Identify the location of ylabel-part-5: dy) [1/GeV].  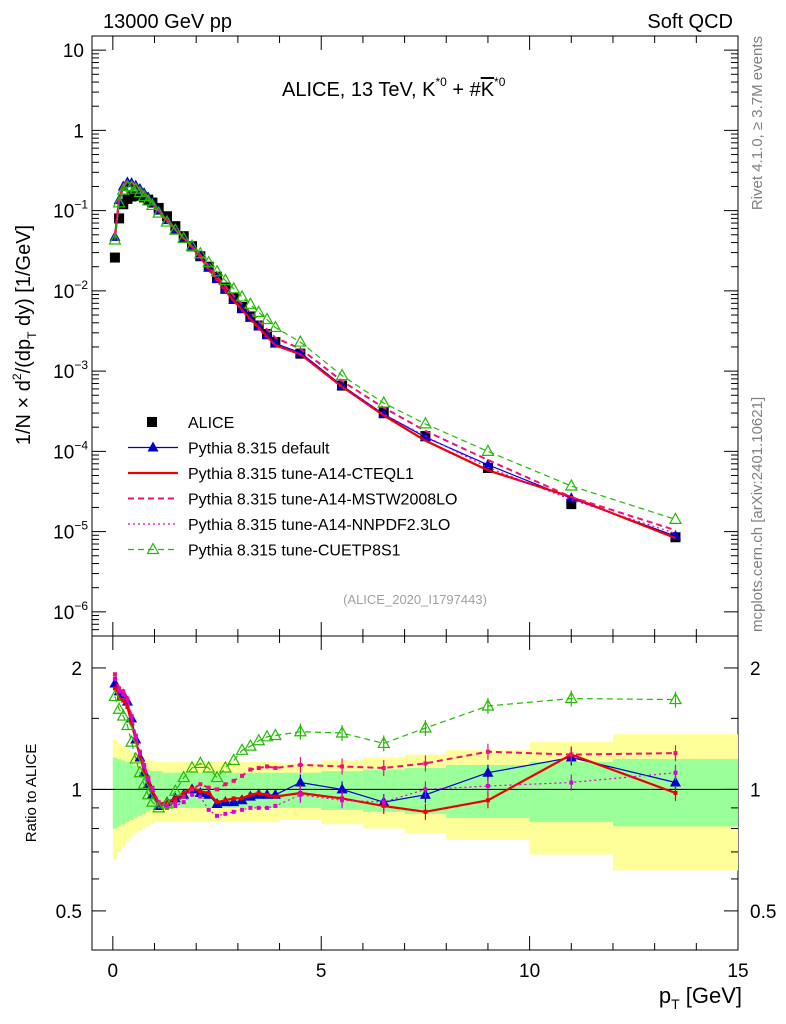
(24, 278).